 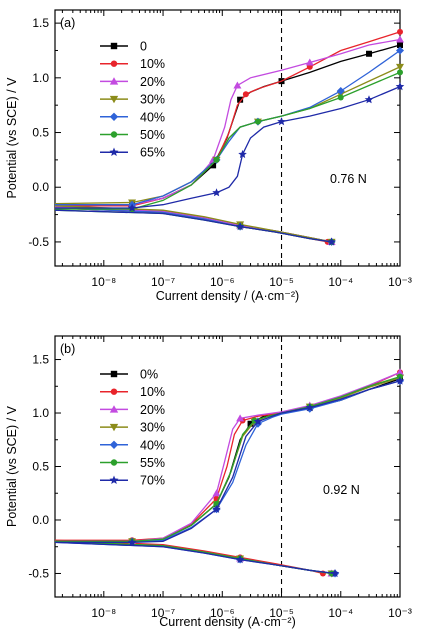 I want to click on legend-label: 40%, so click(x=152, y=445).